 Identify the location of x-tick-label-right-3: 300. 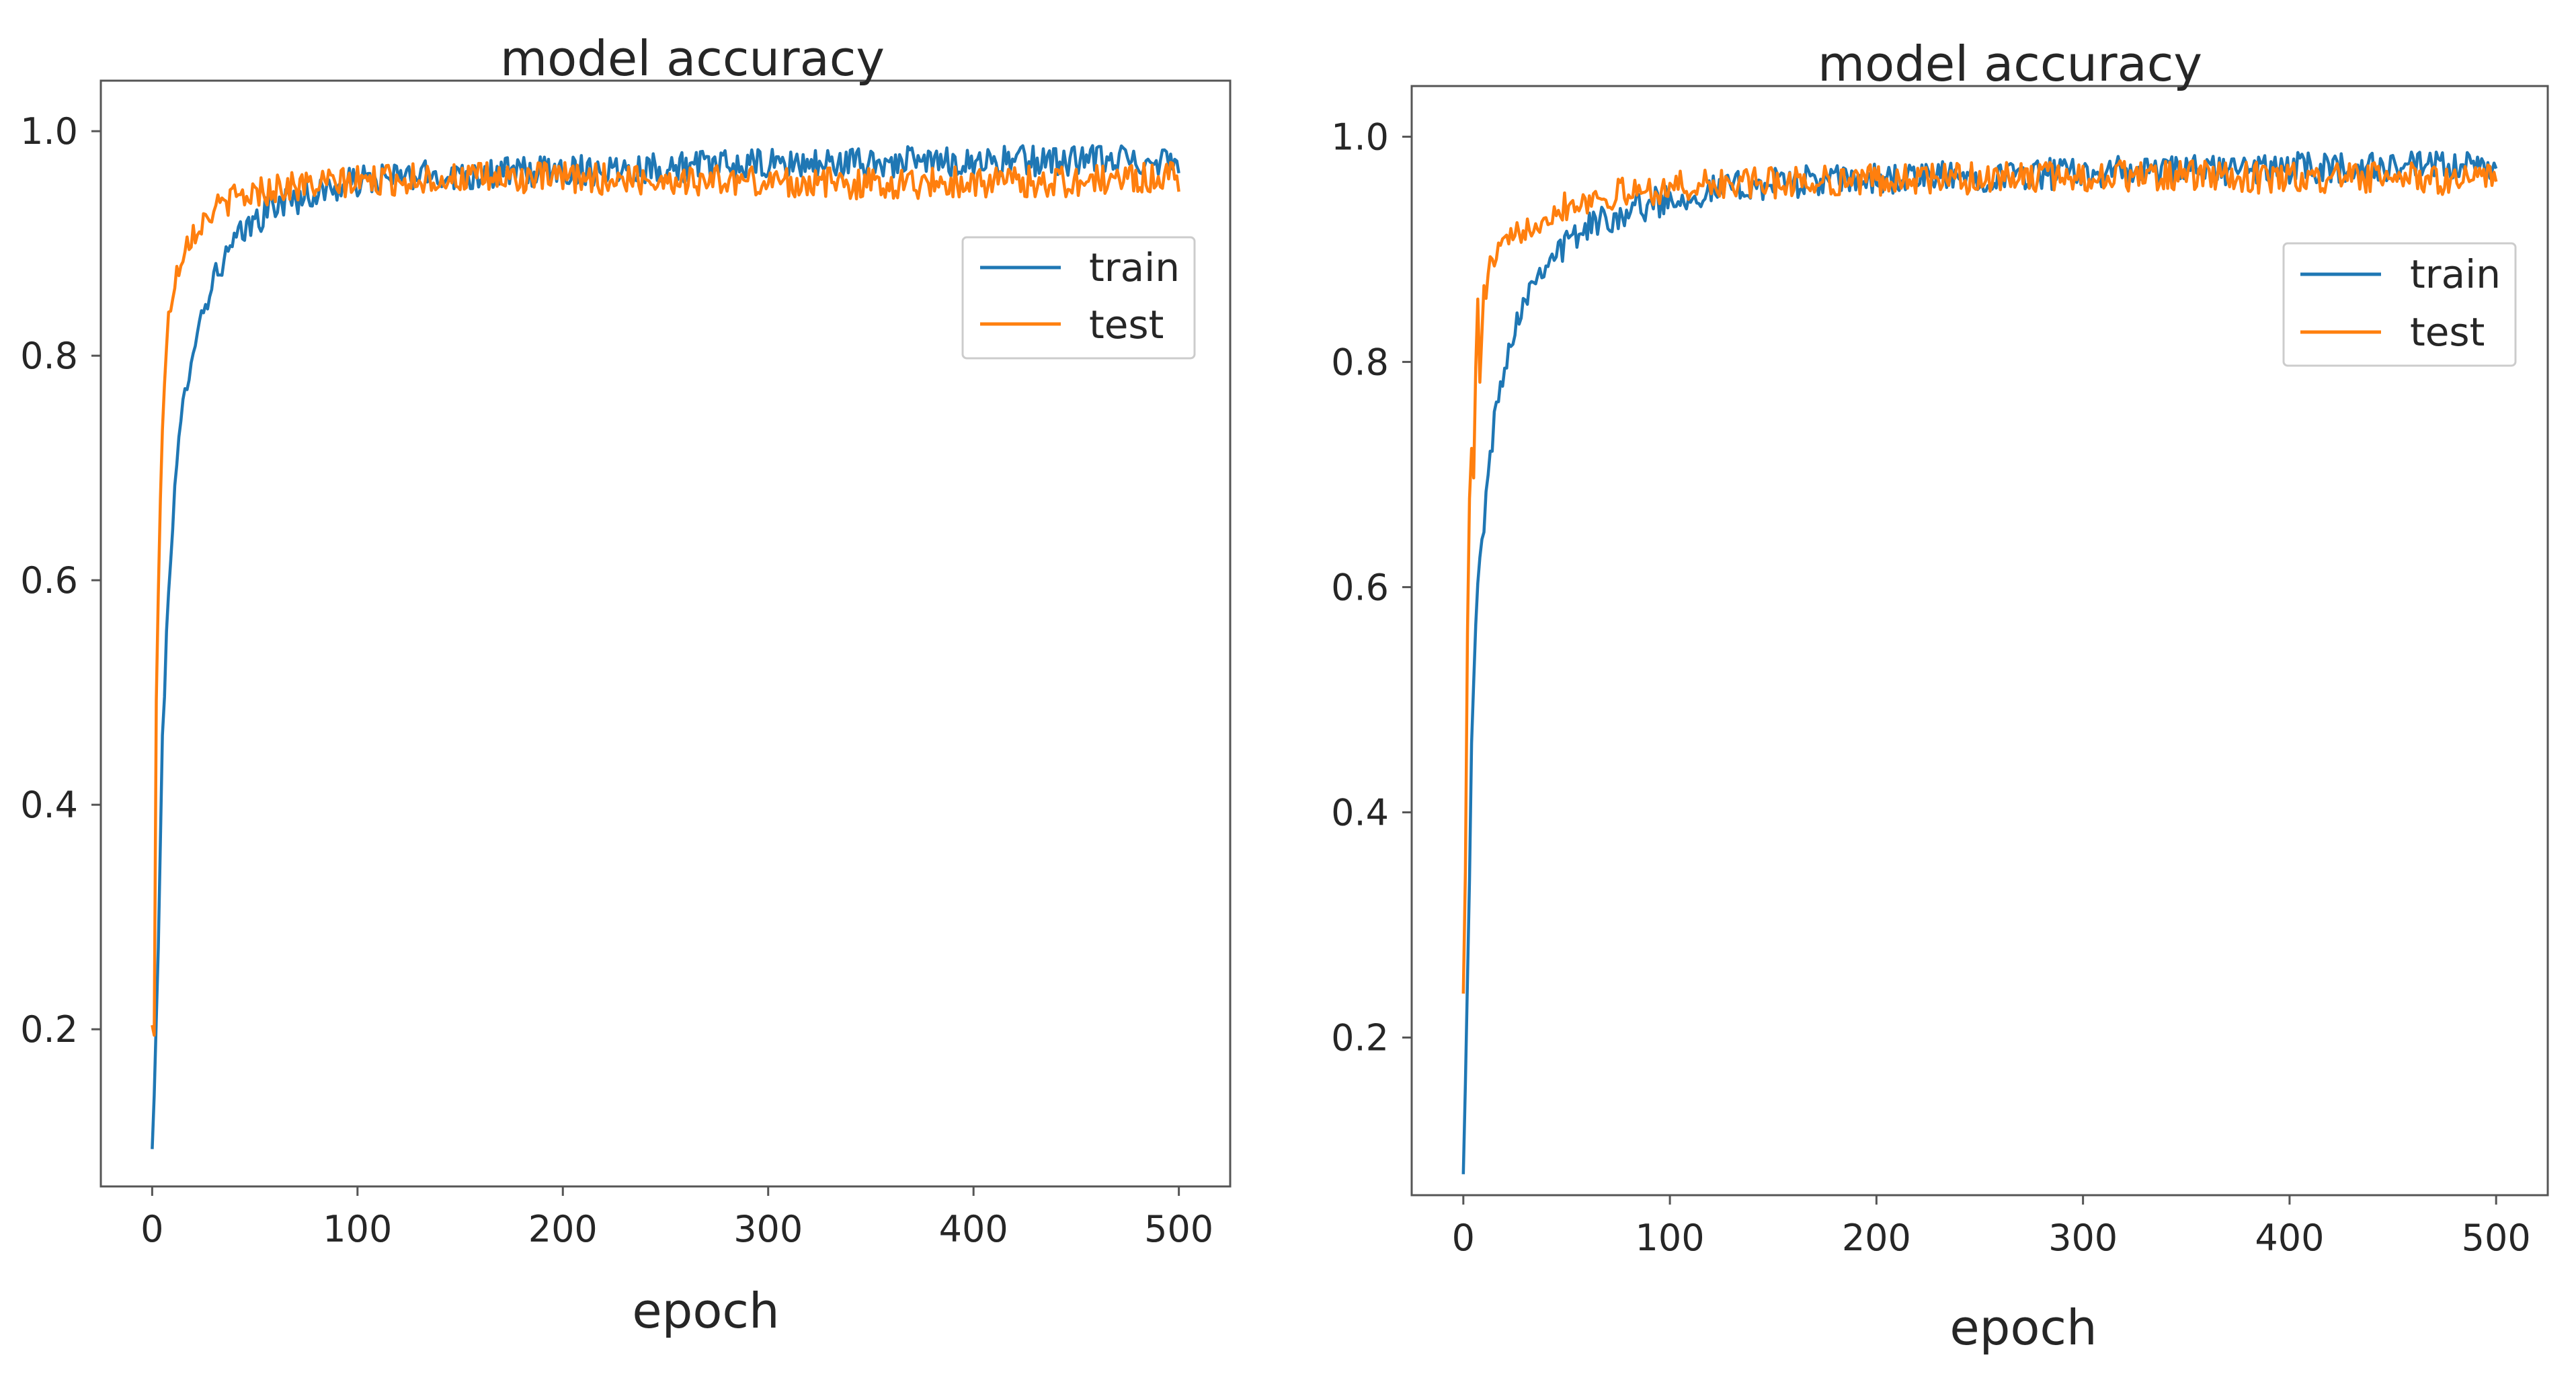
(2083, 1238).